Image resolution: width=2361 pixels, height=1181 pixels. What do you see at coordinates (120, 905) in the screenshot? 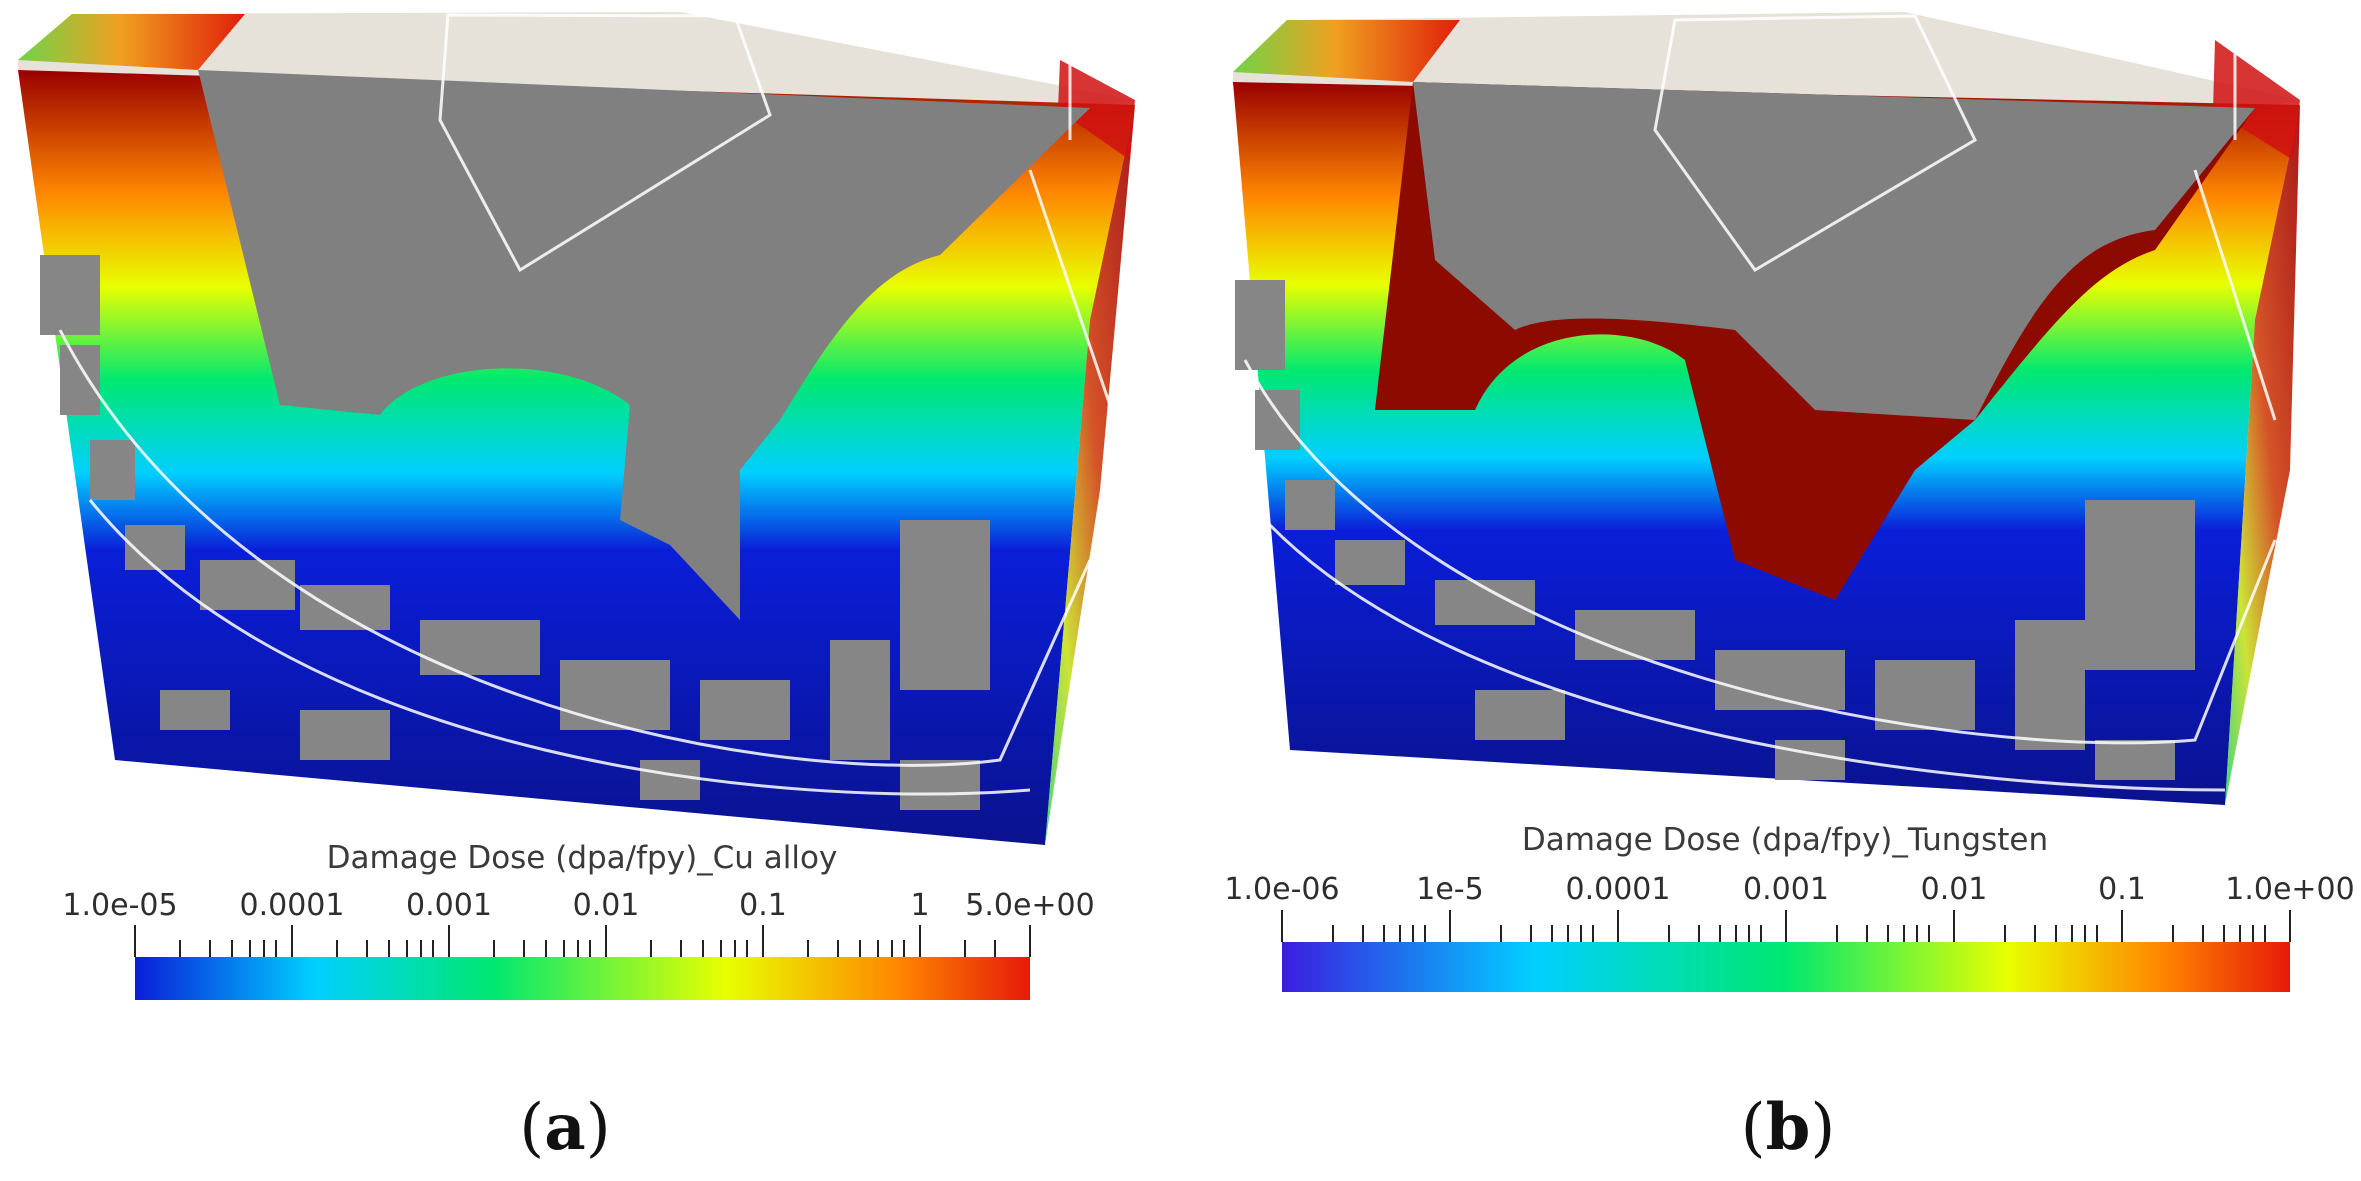
I see `tick-label: 1.0e-05` at bounding box center [120, 905].